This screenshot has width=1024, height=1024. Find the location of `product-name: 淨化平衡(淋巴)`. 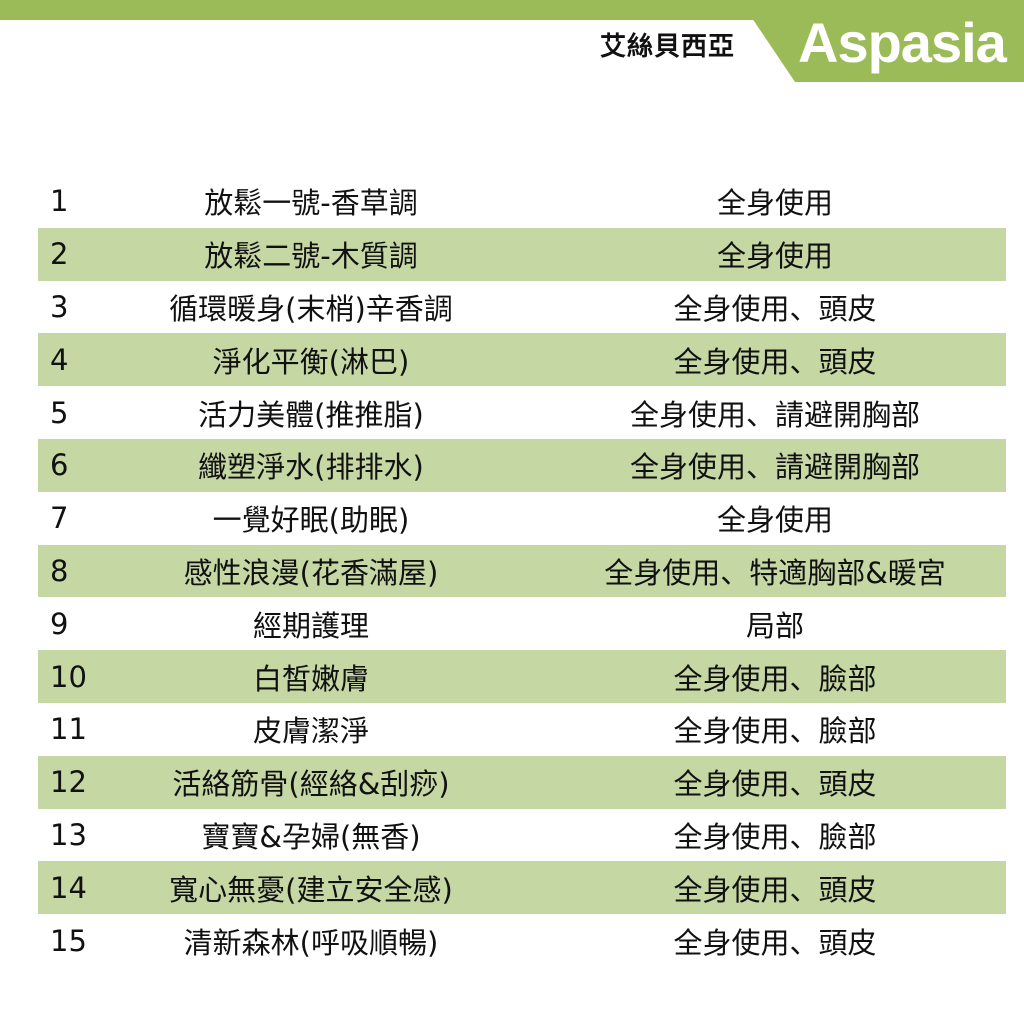

product-name: 淨化平衡(淋巴) is located at coordinates (311, 361).